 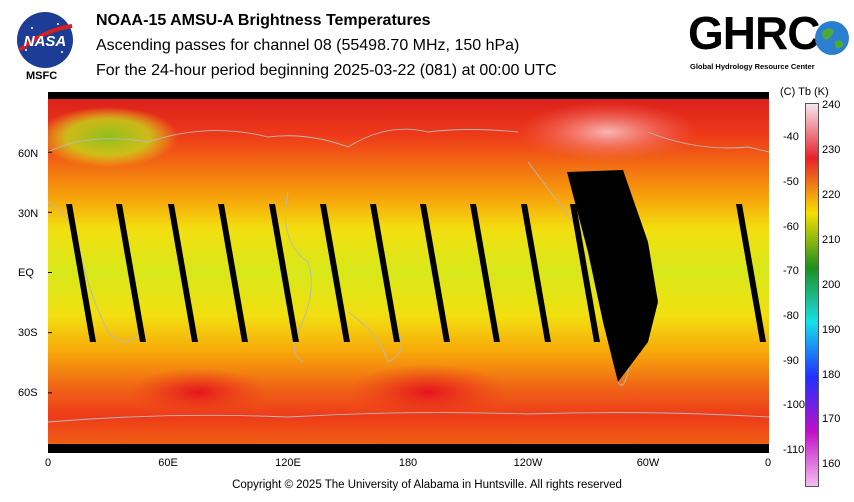 What do you see at coordinates (791, 361) in the screenshot?
I see `cb-celsius-tick: -90` at bounding box center [791, 361].